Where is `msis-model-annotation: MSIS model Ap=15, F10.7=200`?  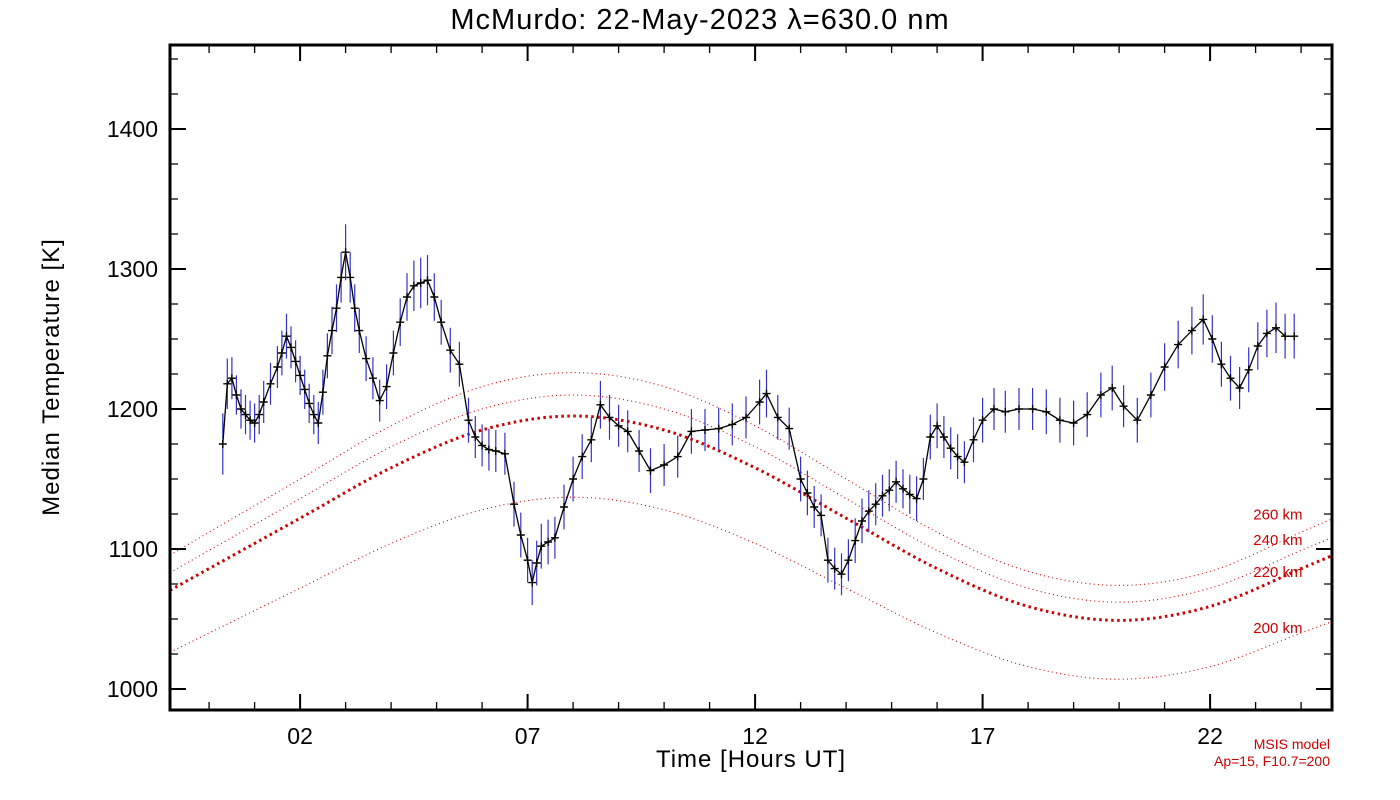 msis-model-annotation: MSIS model Ap=15, F10.7=200 is located at coordinates (1272, 753).